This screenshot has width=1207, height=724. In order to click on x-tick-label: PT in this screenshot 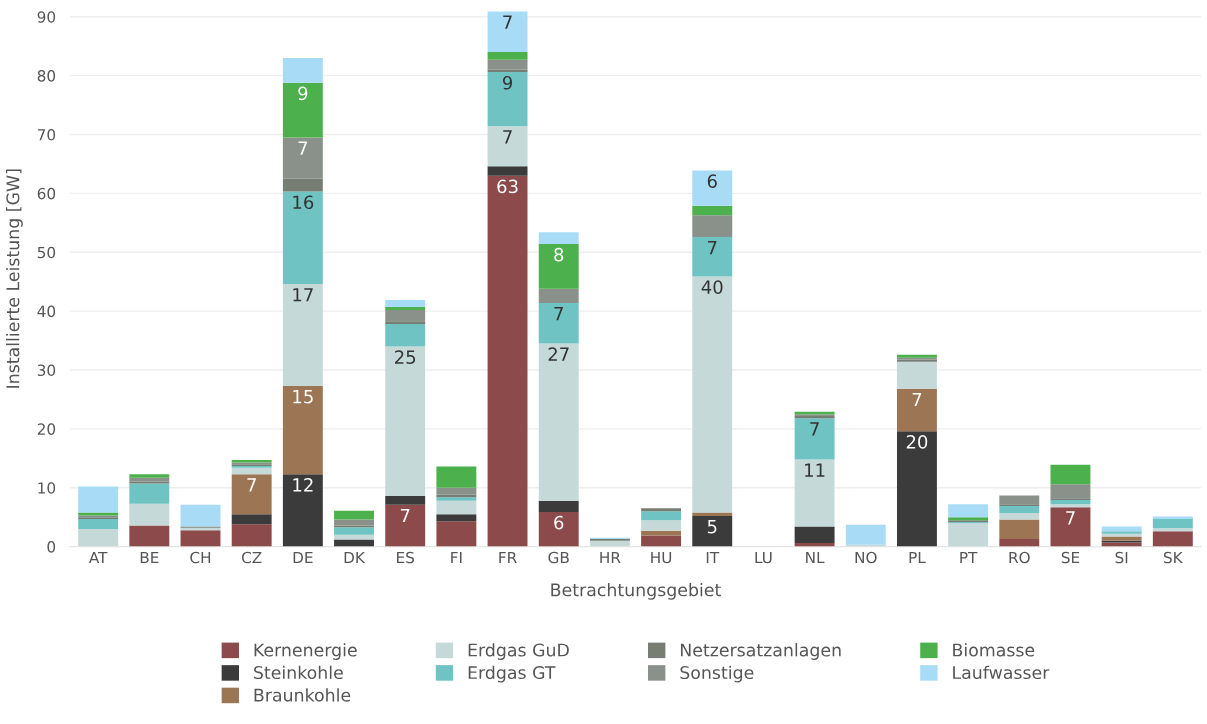, I will do `click(969, 557)`.